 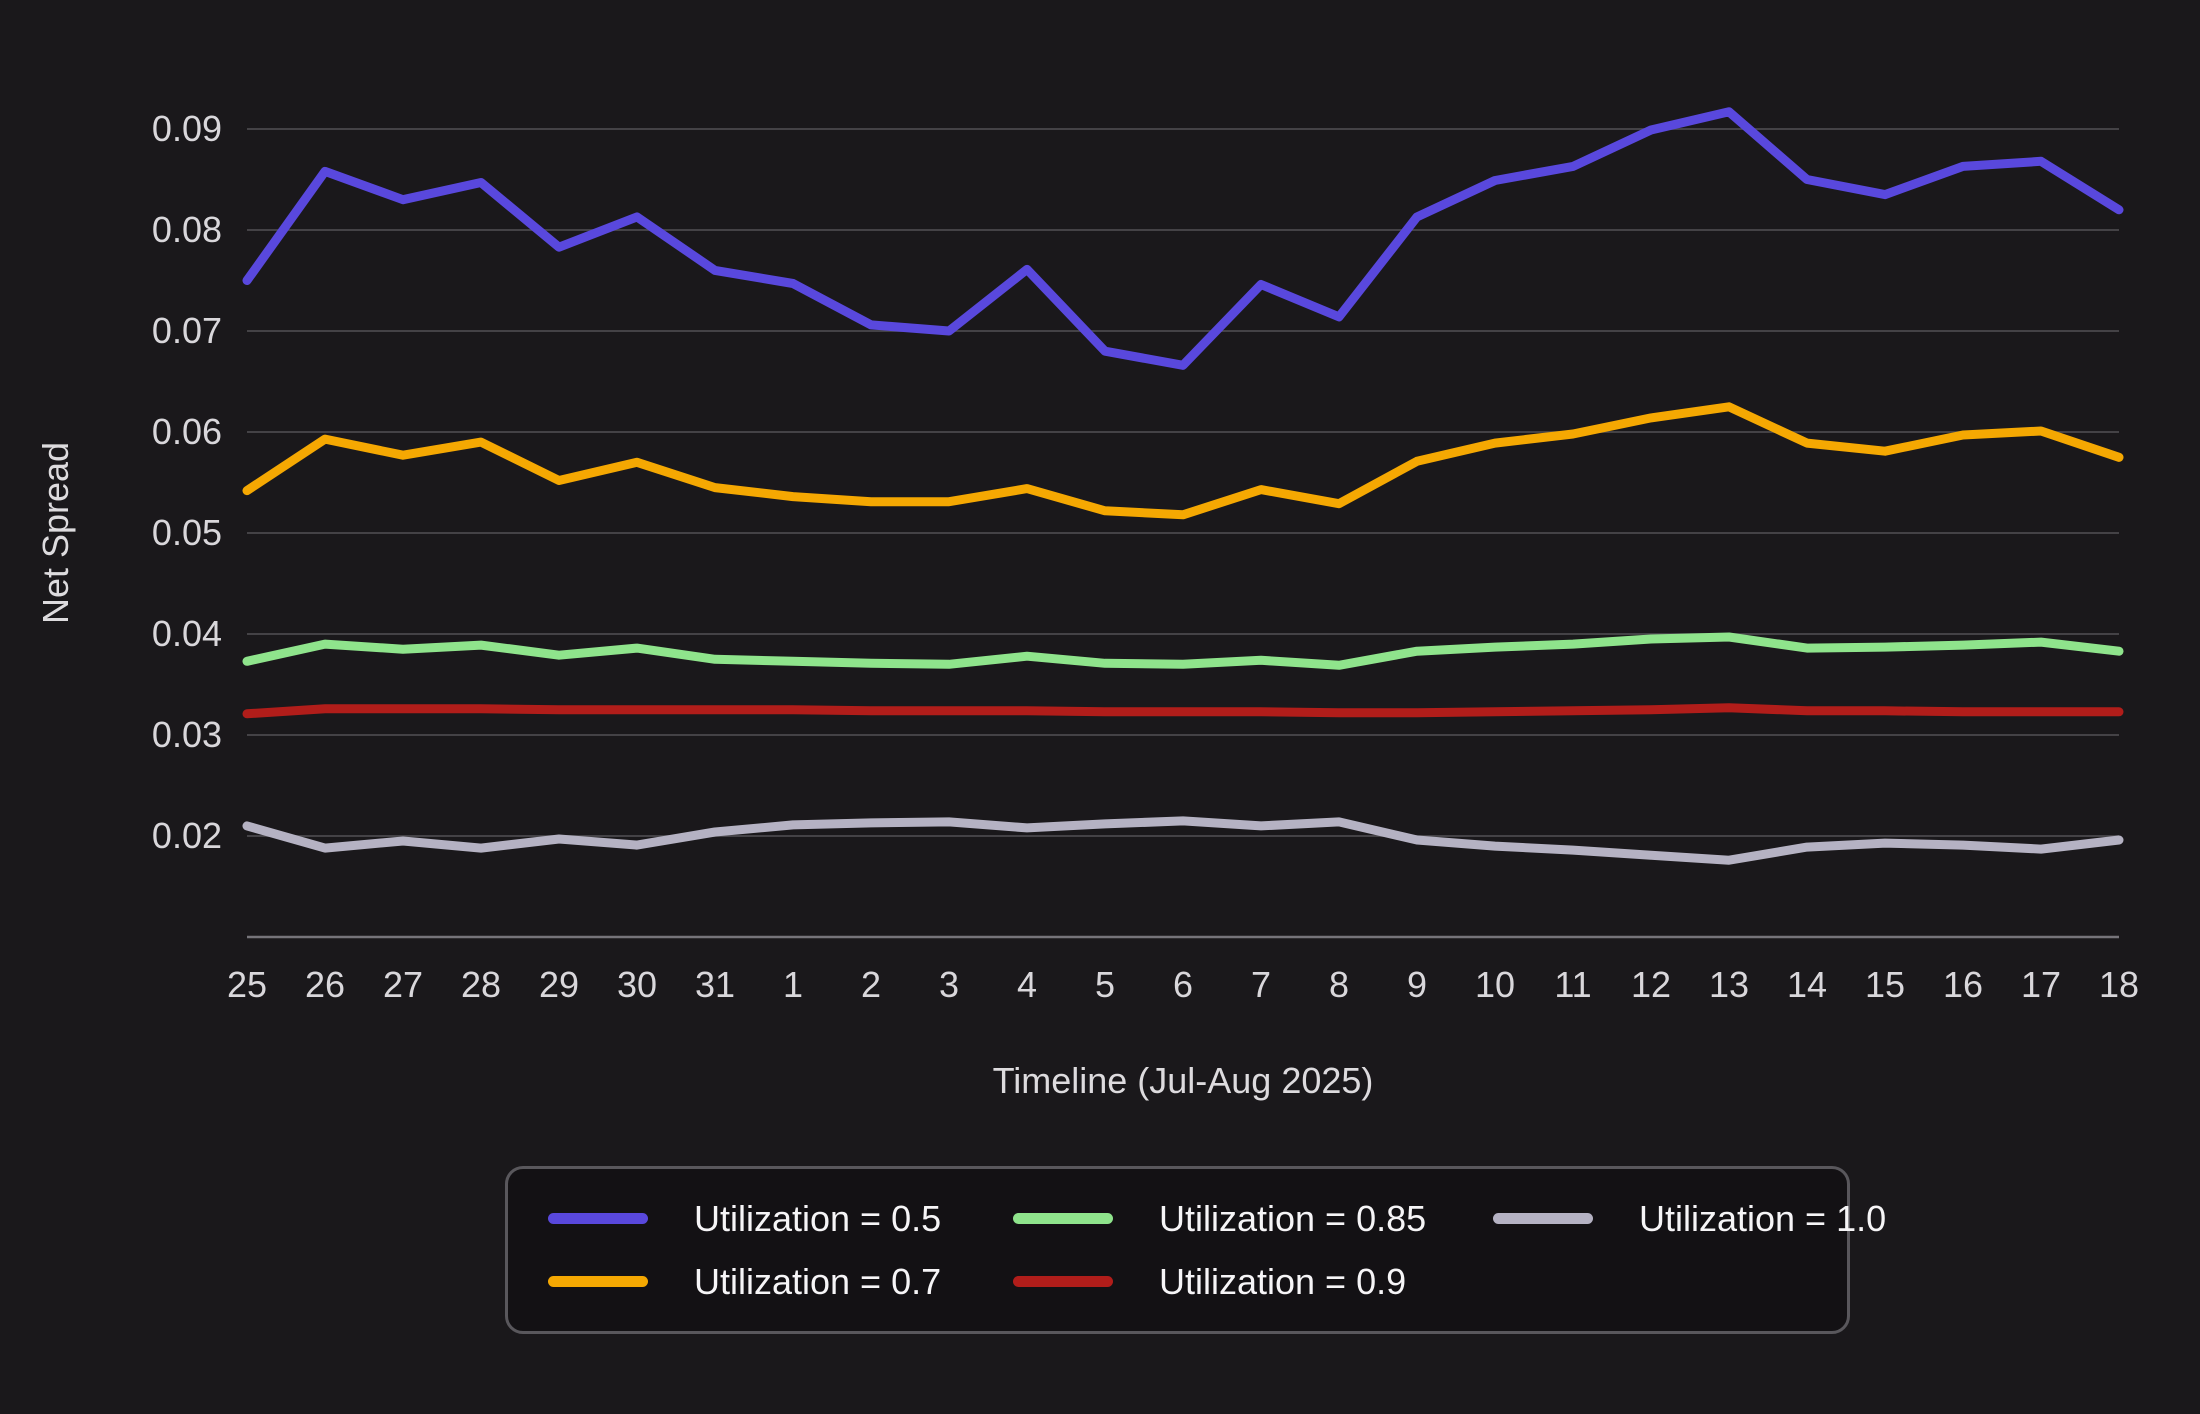 What do you see at coordinates (1763, 1218) in the screenshot?
I see `legend-label: Utilization = 1.0` at bounding box center [1763, 1218].